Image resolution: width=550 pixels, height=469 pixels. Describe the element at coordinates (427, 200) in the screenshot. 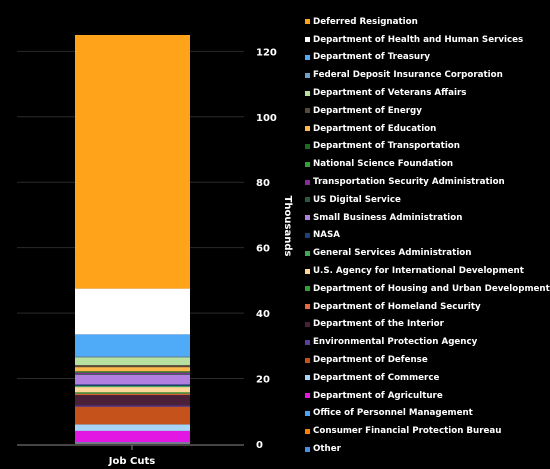

I see `legend-item: US Digital Service` at that location.